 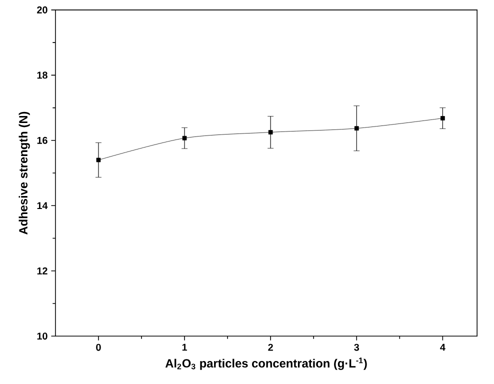 What do you see at coordinates (42, 336) in the screenshot?
I see `y-tick-label: 10` at bounding box center [42, 336].